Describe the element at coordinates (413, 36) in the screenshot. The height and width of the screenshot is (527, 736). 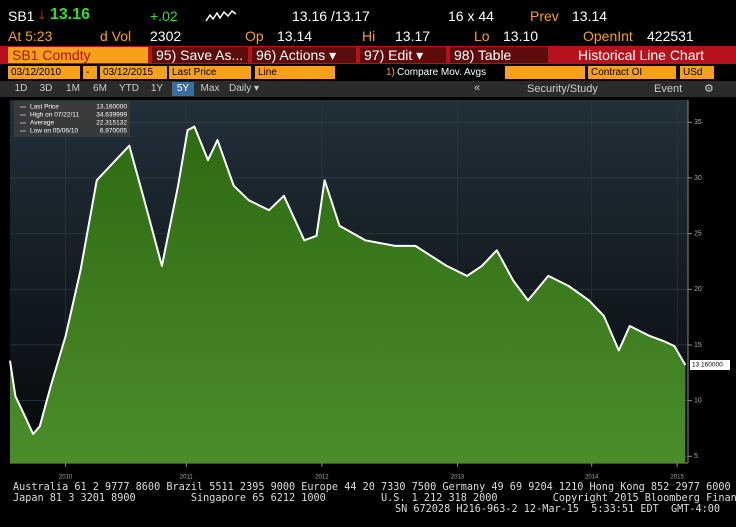
I see `hi: 13.17` at that location.